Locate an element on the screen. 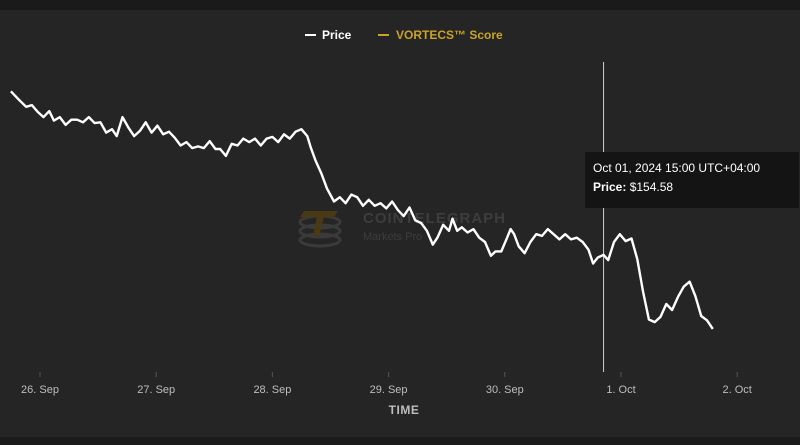 The height and width of the screenshot is (445, 800). legend: Price VORTECS™ Score is located at coordinates (404, 35).